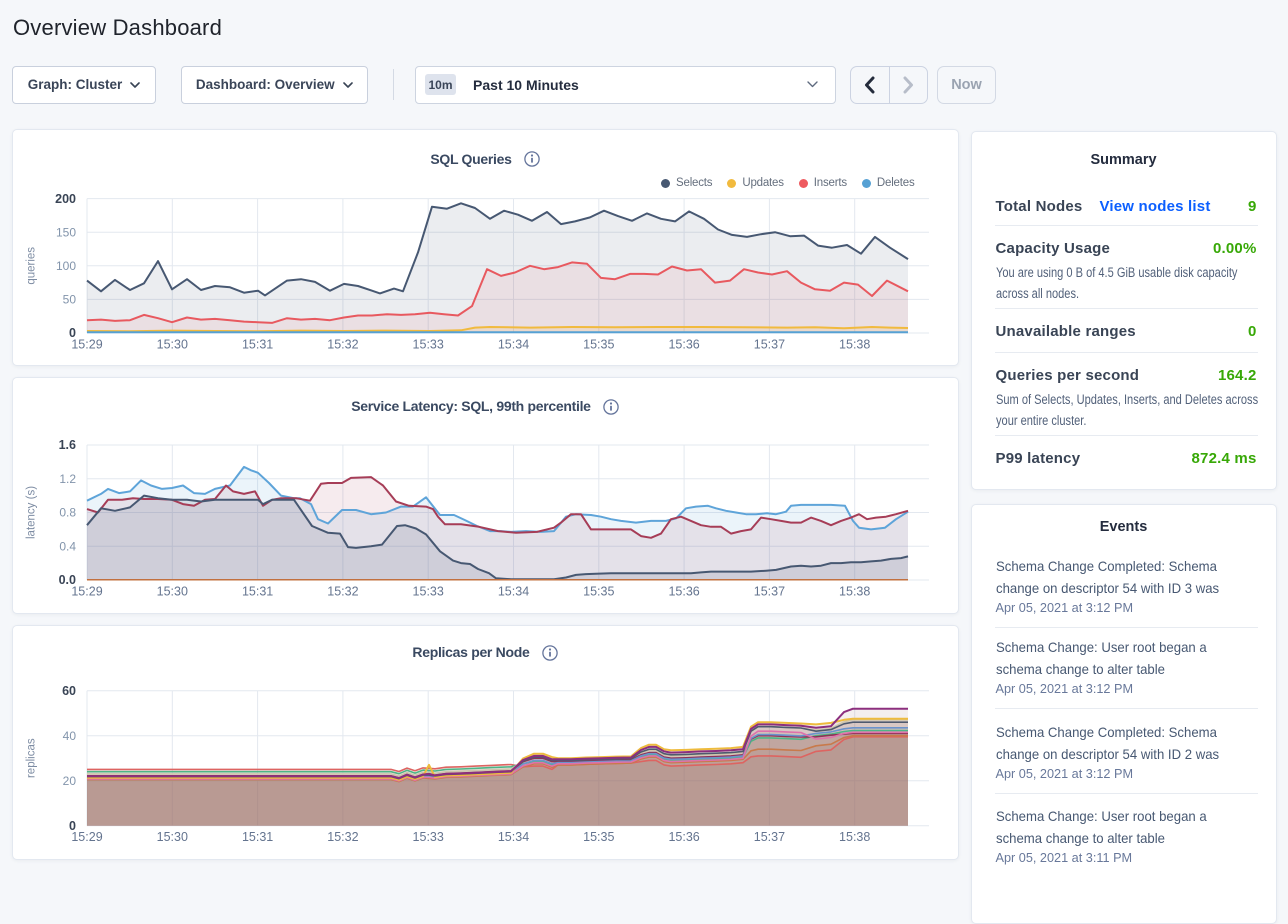 This screenshot has height=924, width=1288. What do you see at coordinates (70, 781) in the screenshot?
I see `svg-text: 20` at bounding box center [70, 781].